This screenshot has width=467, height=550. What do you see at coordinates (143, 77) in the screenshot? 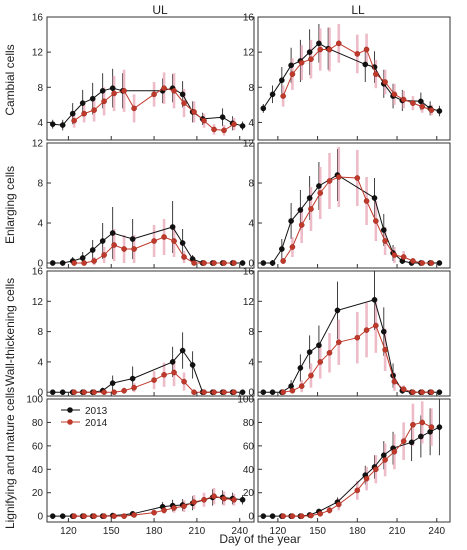
I see `panel-1: 4 8 12 16` at bounding box center [143, 77].